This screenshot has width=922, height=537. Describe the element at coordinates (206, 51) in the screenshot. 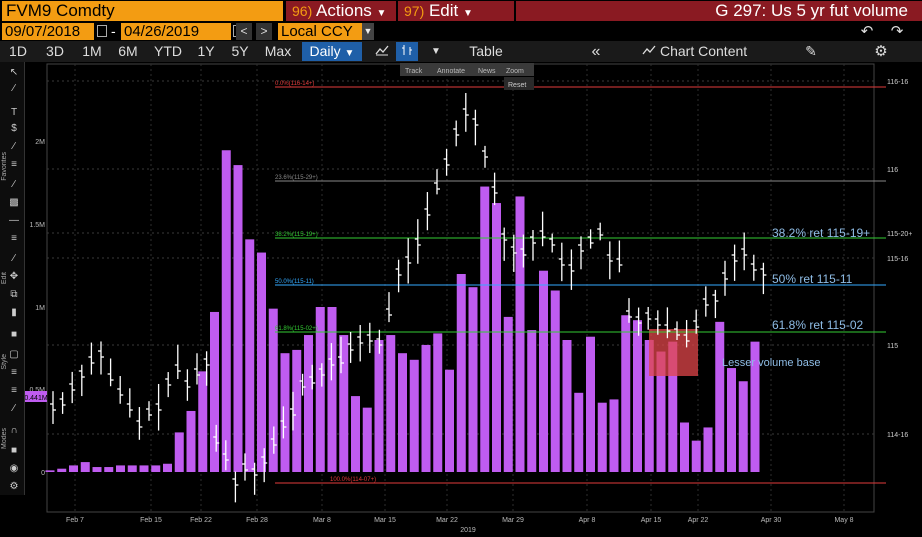

I see `period-1y: 1Y` at that location.